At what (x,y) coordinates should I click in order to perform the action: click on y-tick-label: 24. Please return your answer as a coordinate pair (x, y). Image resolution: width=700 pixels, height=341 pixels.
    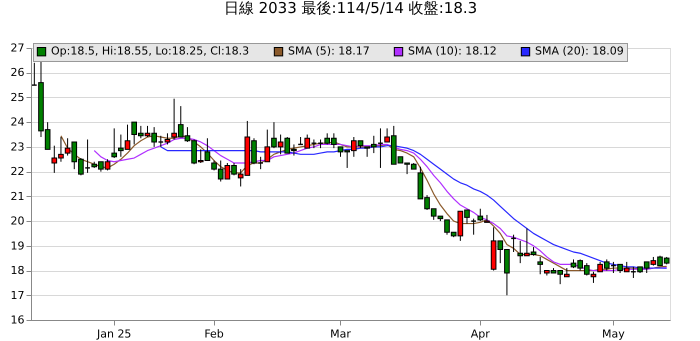
    Looking at the image, I should click on (17, 122).